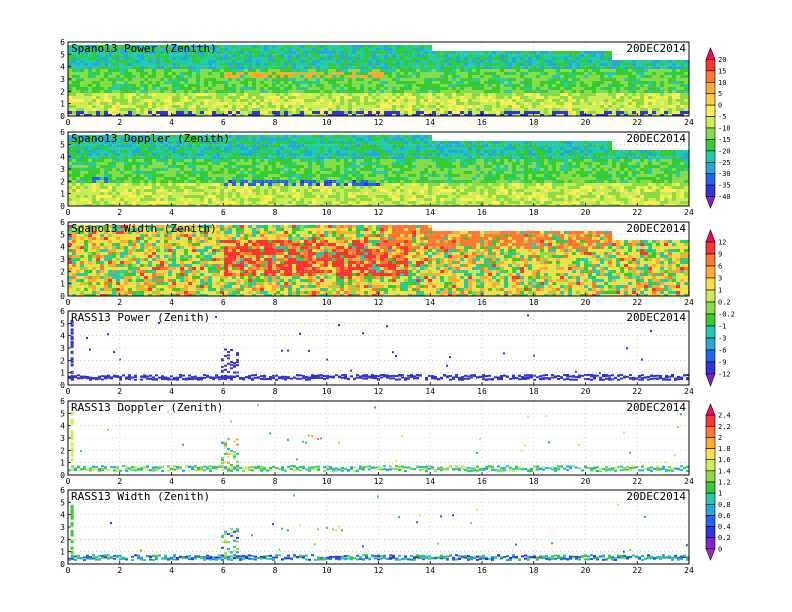  Describe the element at coordinates (275, 122) in the screenshot. I see `x-tick-label: 8` at that location.